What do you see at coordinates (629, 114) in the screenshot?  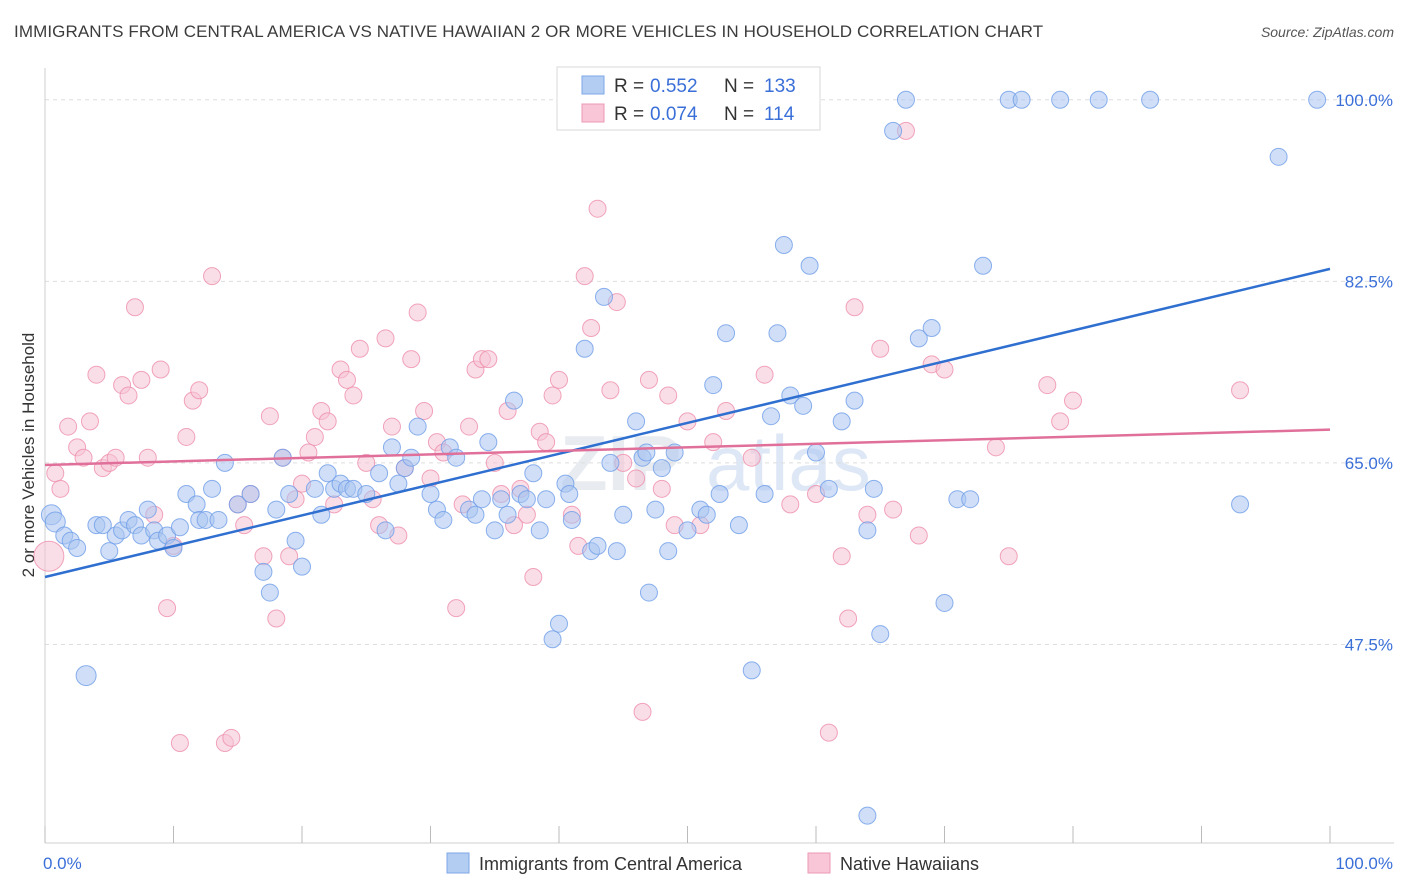 I see `legend-r-label-2: R =` at bounding box center [629, 114].